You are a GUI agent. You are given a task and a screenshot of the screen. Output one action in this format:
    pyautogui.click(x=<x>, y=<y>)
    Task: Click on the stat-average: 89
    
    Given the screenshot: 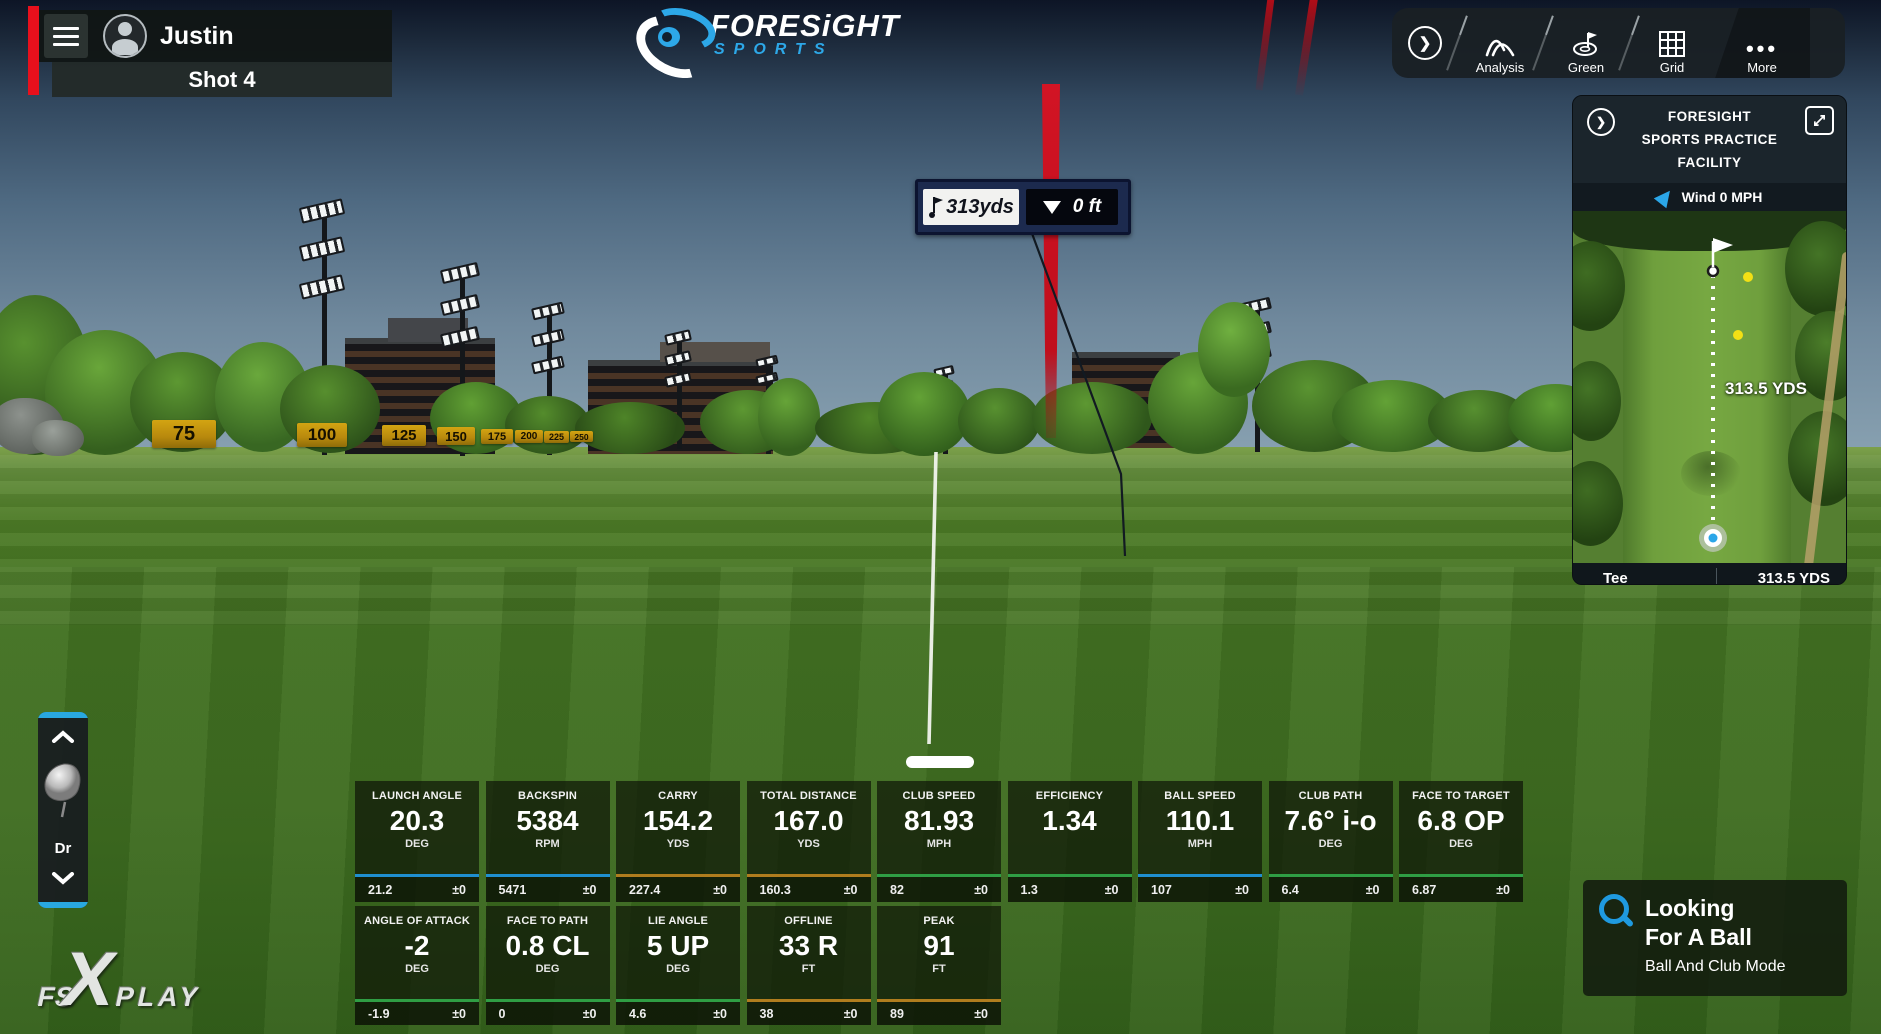 What is the action you would take?
    pyautogui.click(x=897, y=1013)
    